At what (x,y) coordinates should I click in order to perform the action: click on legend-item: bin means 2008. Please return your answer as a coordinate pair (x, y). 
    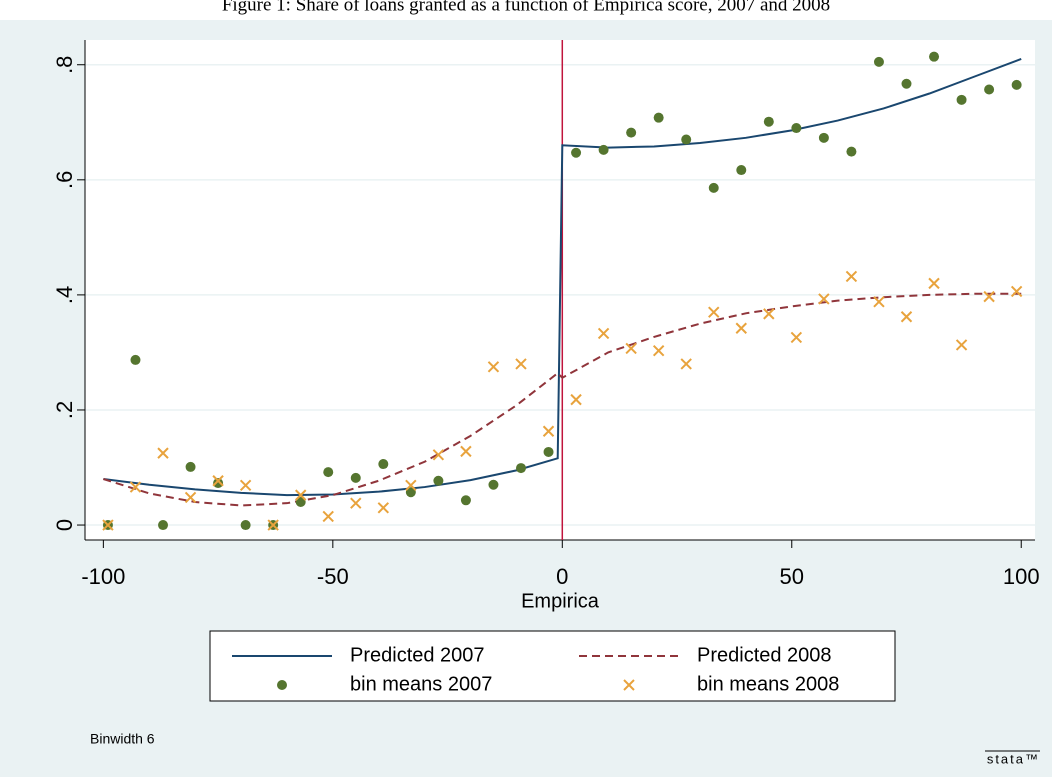
    Looking at the image, I should click on (731, 684).